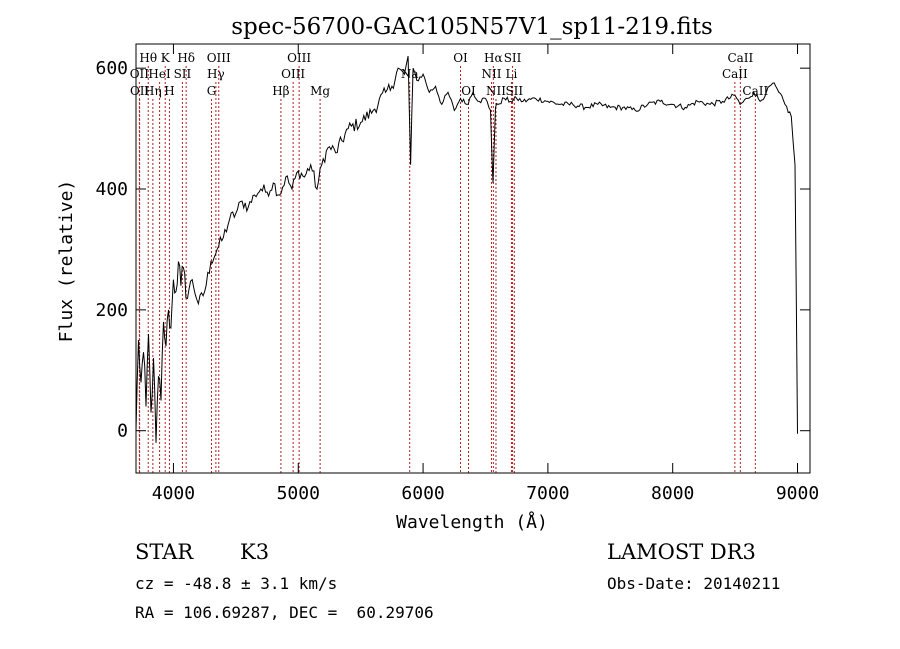 The image size is (900, 649). What do you see at coordinates (493, 58) in the screenshot?
I see `line-marker-label: Hα` at bounding box center [493, 58].